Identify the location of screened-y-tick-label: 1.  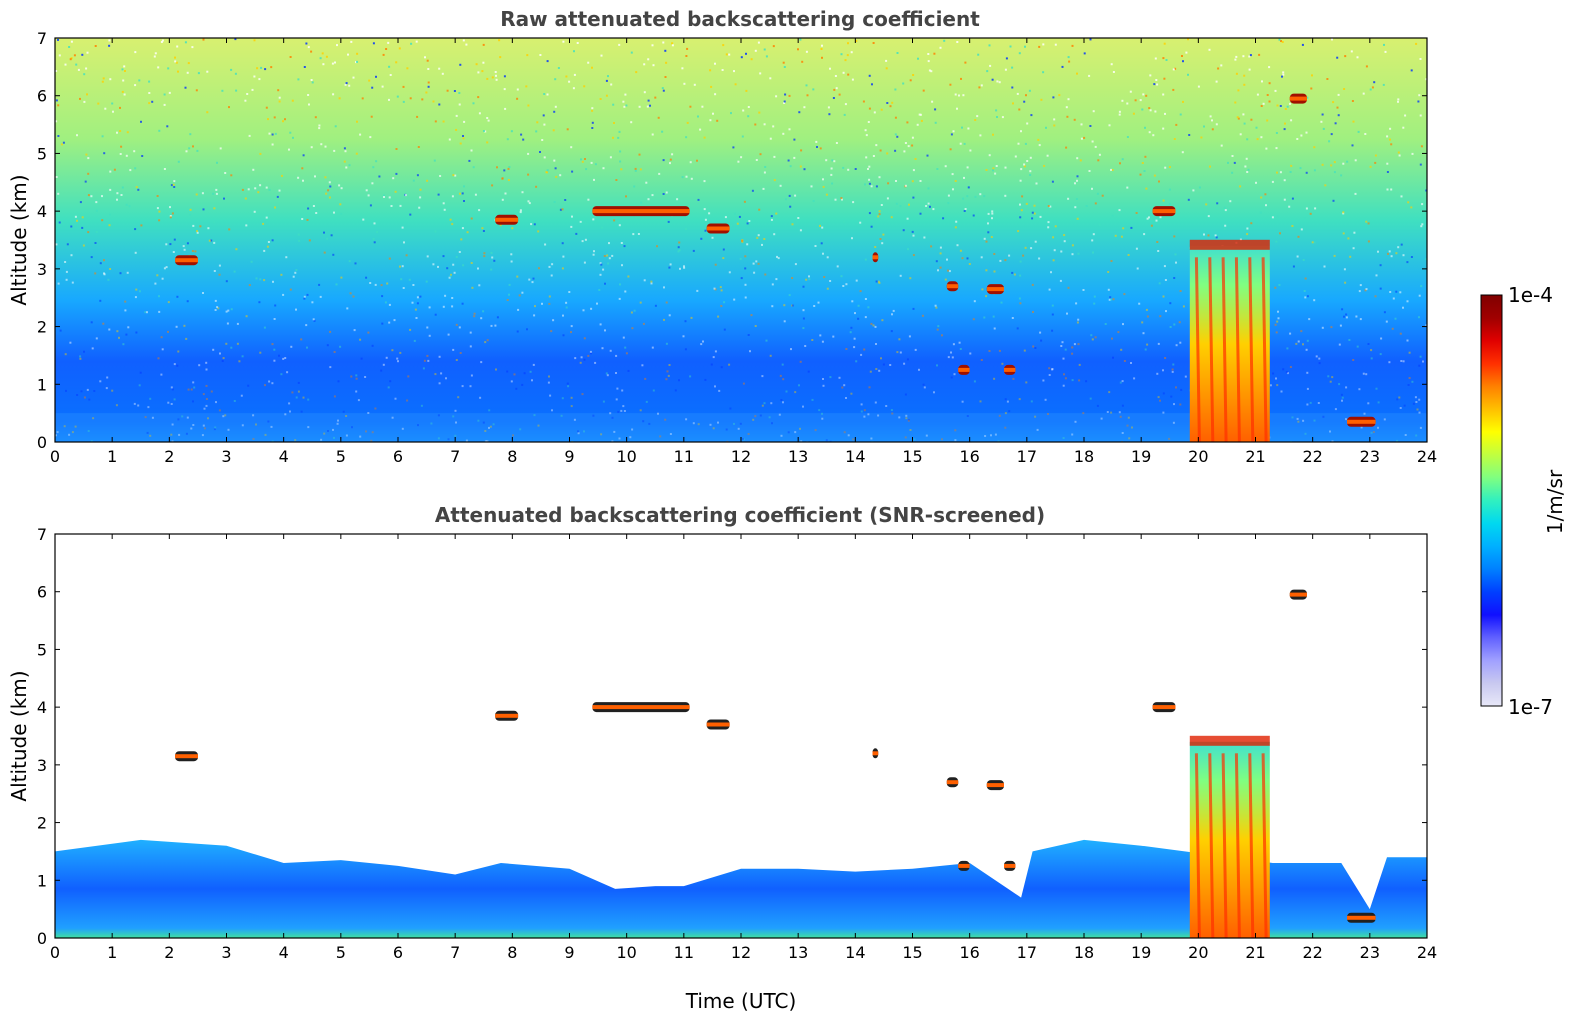
(42, 880).